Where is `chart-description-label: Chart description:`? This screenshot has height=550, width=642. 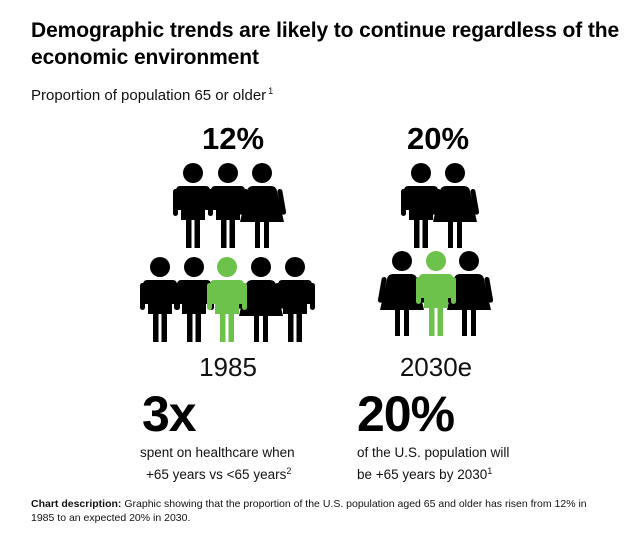
chart-description-label: Chart description: is located at coordinates (76, 504).